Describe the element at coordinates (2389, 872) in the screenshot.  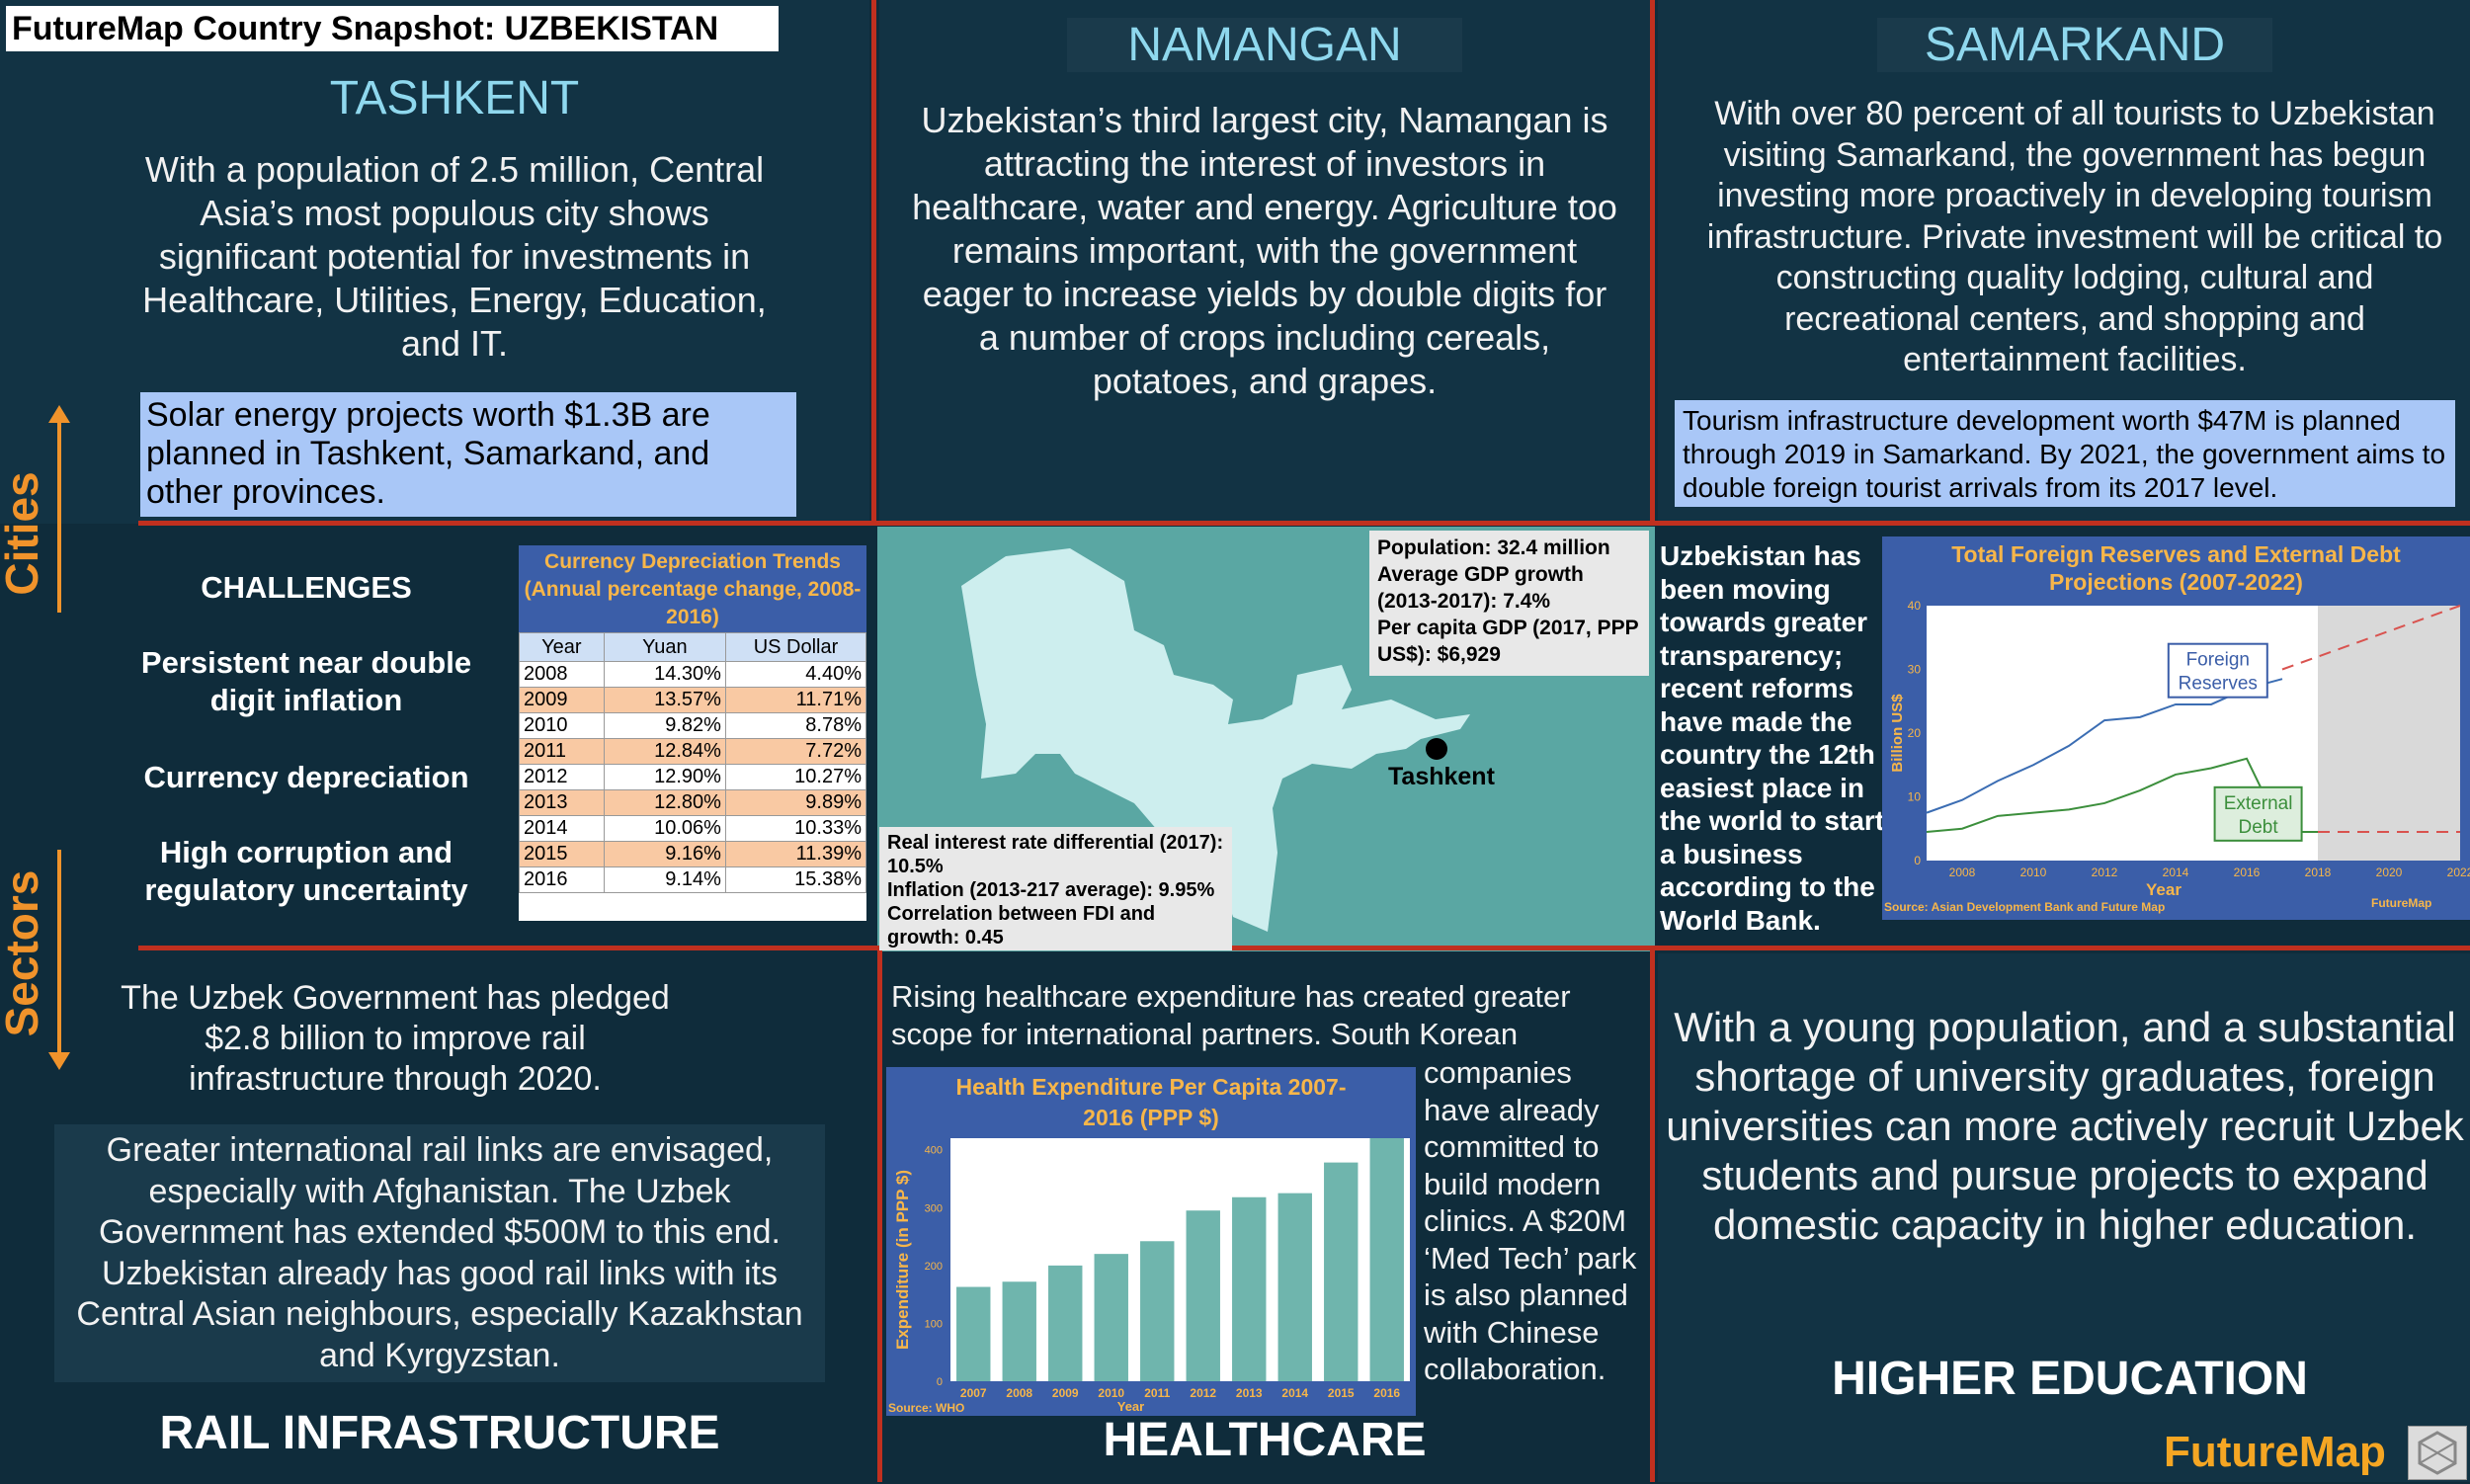
I see `x-tick-label: 2020` at that location.